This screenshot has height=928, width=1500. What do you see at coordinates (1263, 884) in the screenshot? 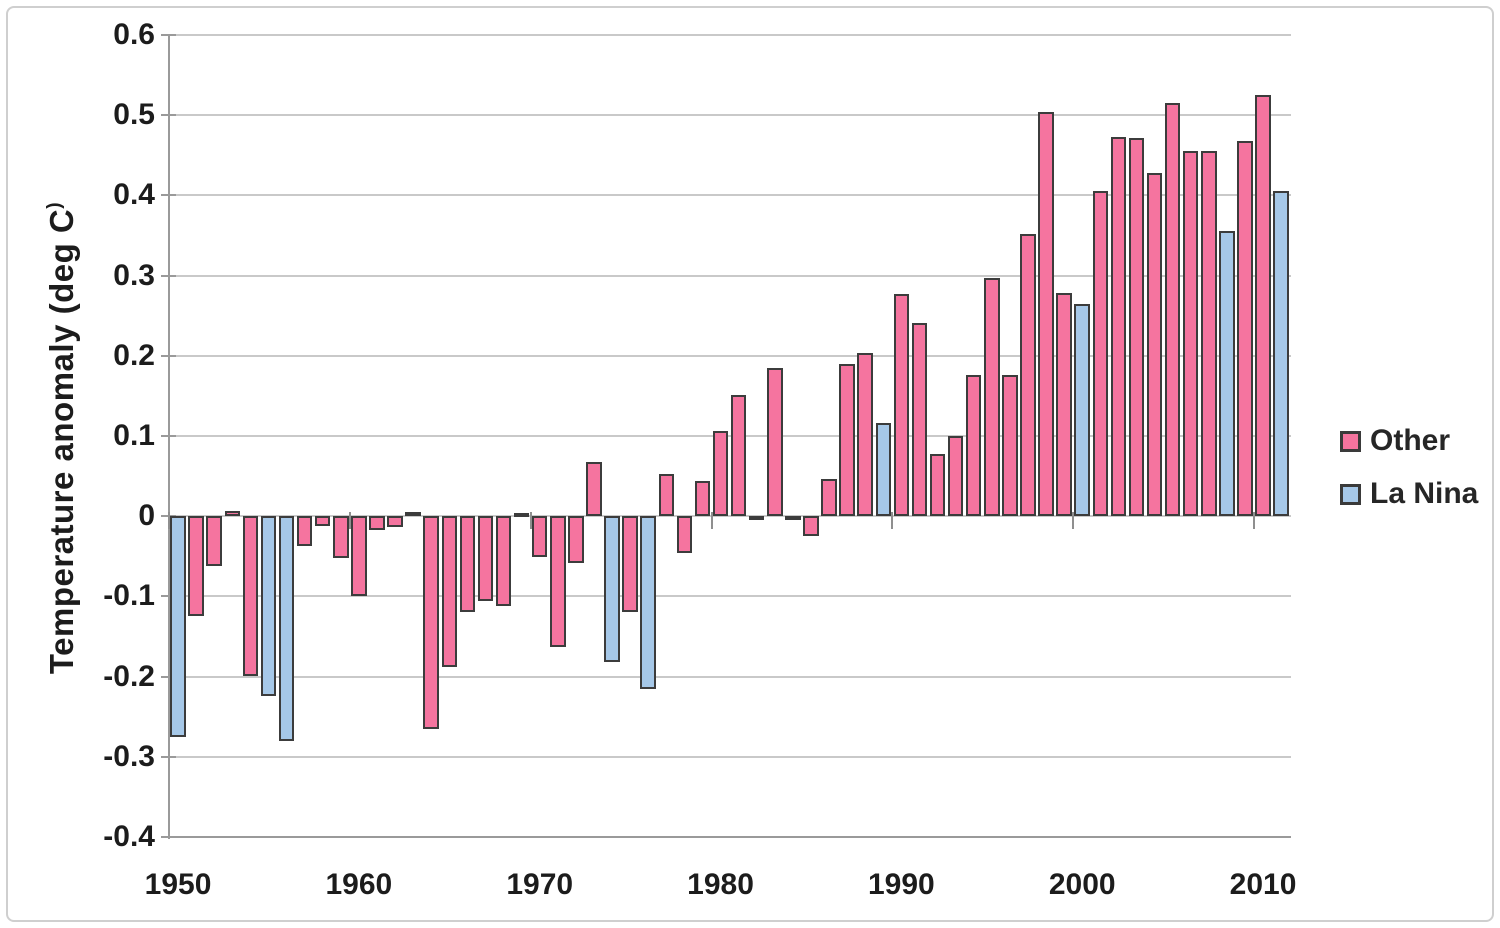
I see `x-tick-label-2010: 2010` at bounding box center [1263, 884].